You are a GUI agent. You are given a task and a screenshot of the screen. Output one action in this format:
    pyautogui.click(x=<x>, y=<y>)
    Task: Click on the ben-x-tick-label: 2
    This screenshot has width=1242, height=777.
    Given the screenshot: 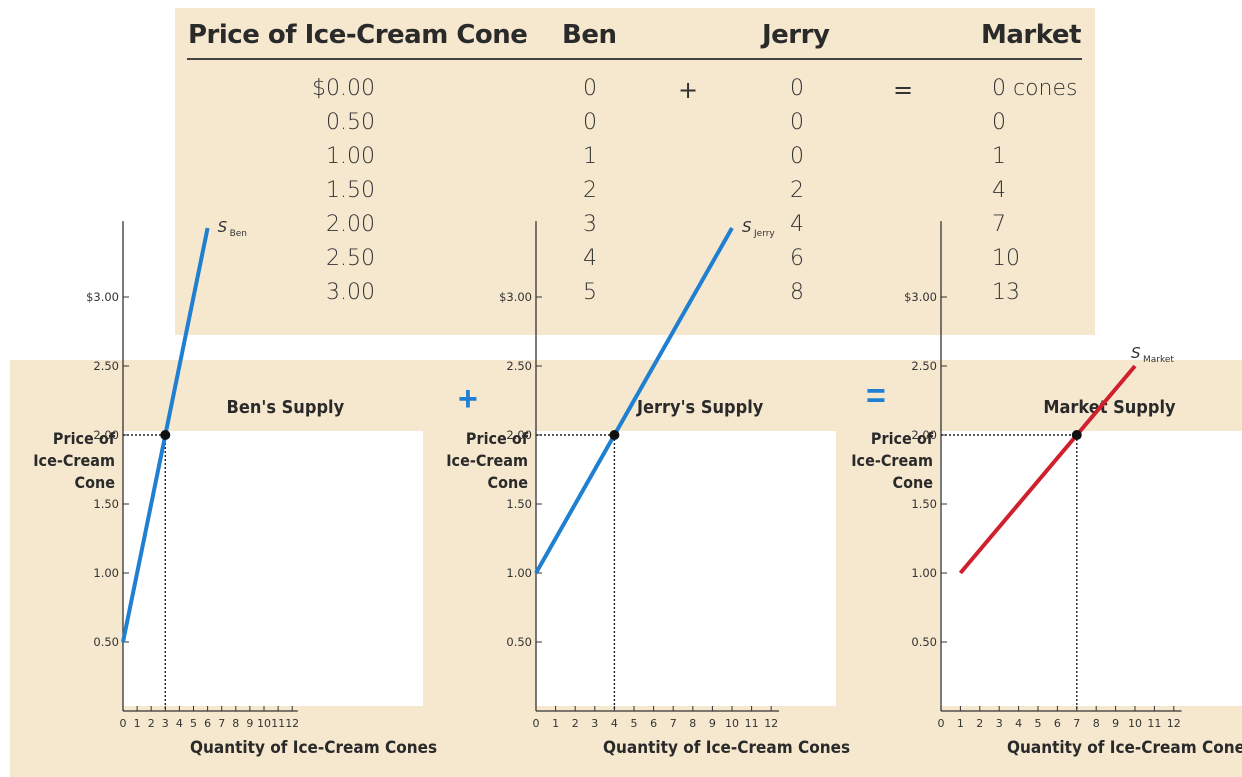 What is the action you would take?
    pyautogui.click(x=151, y=723)
    